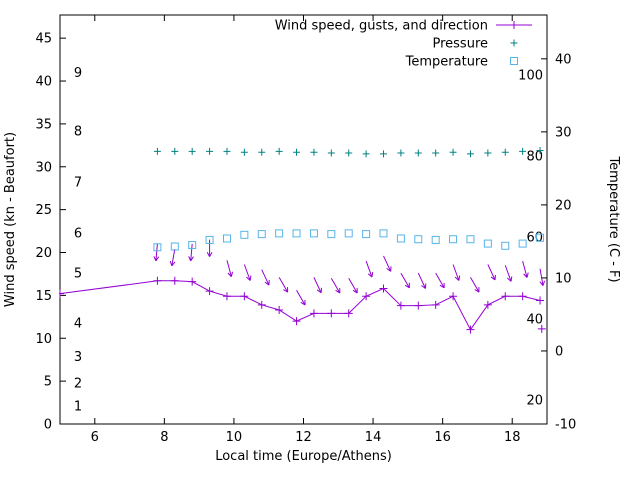  What do you see at coordinates (43, 296) in the screenshot?
I see `y-left-tick-label: 15` at bounding box center [43, 296].